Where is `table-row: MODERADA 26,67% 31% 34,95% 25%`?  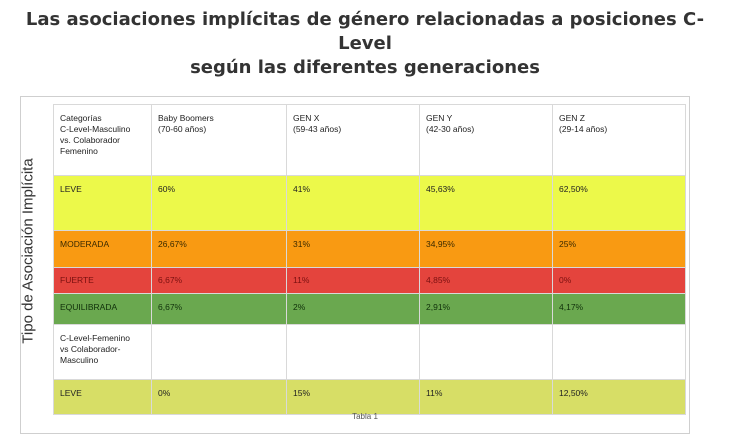
table-row: MODERADA 26,67% 31% 34,95% 25% is located at coordinates (369, 249).